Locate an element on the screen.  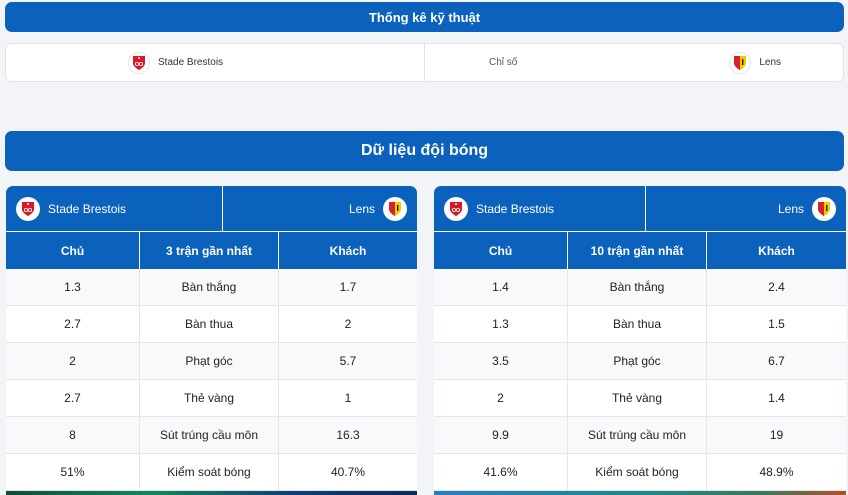
stats-label: Chỉ số is located at coordinates (503, 62).